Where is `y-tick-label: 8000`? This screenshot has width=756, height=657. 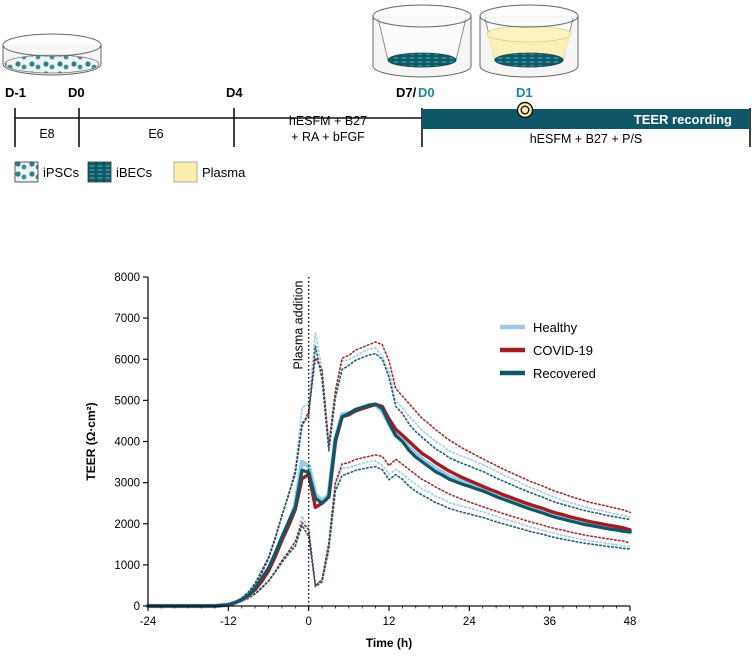
y-tick-label: 8000 is located at coordinates (127, 278).